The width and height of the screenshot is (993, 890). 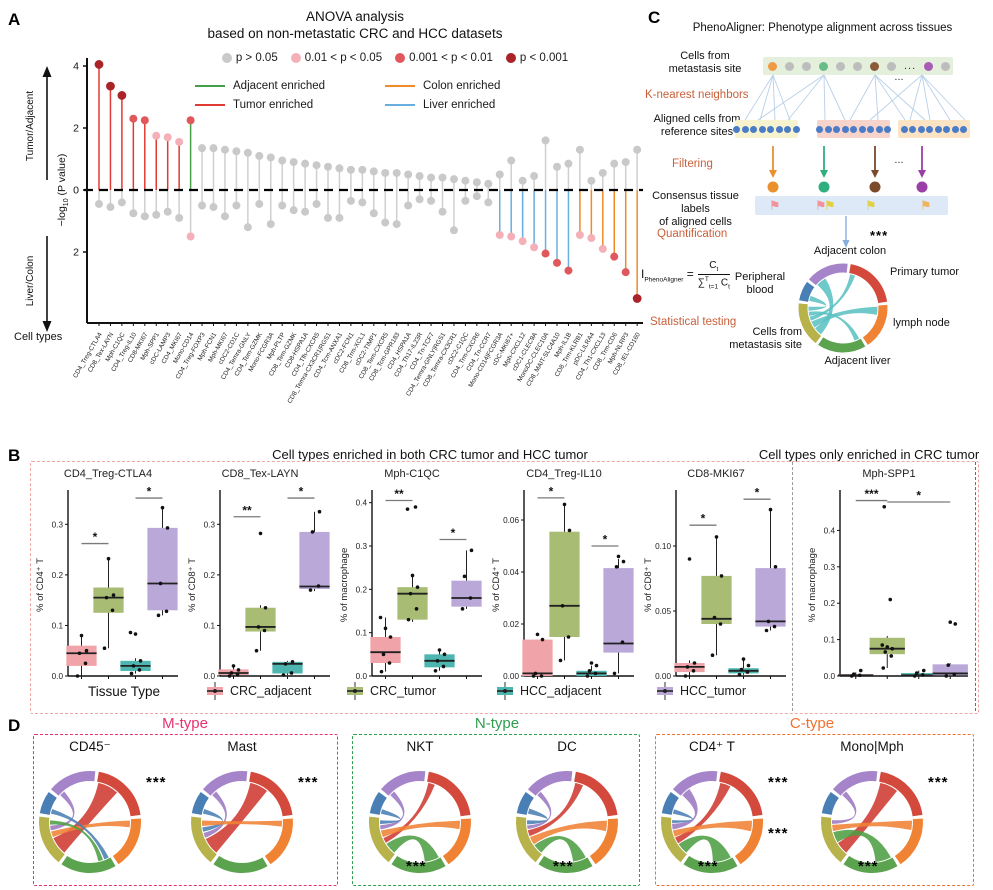 I want to click on svg-text: 0.04, so click(x=511, y=572).